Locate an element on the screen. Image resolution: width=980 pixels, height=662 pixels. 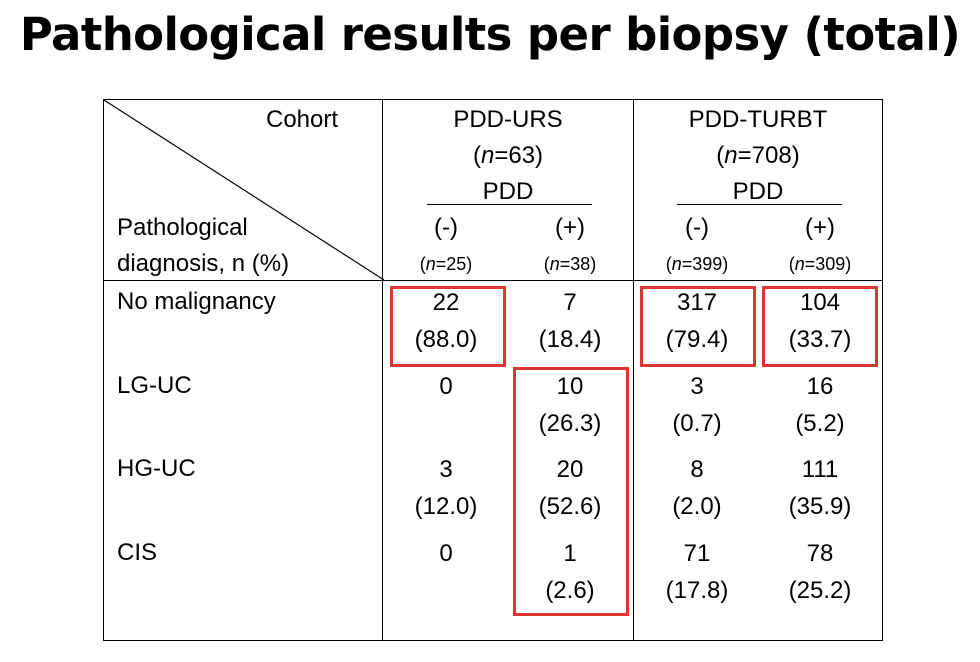
row-label-lg-uc: LG-UC is located at coordinates (154, 385).